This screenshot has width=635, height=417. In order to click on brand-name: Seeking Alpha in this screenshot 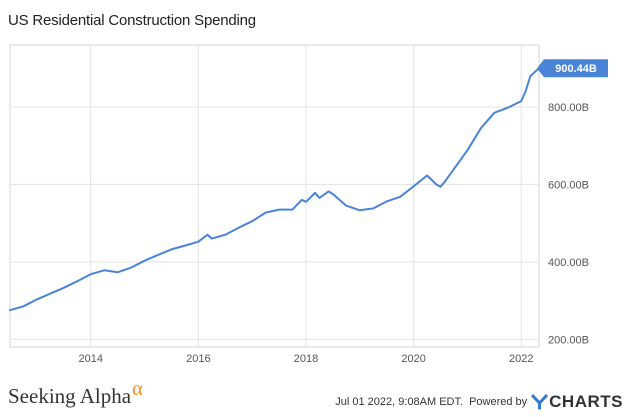, I will do `click(70, 396)`.